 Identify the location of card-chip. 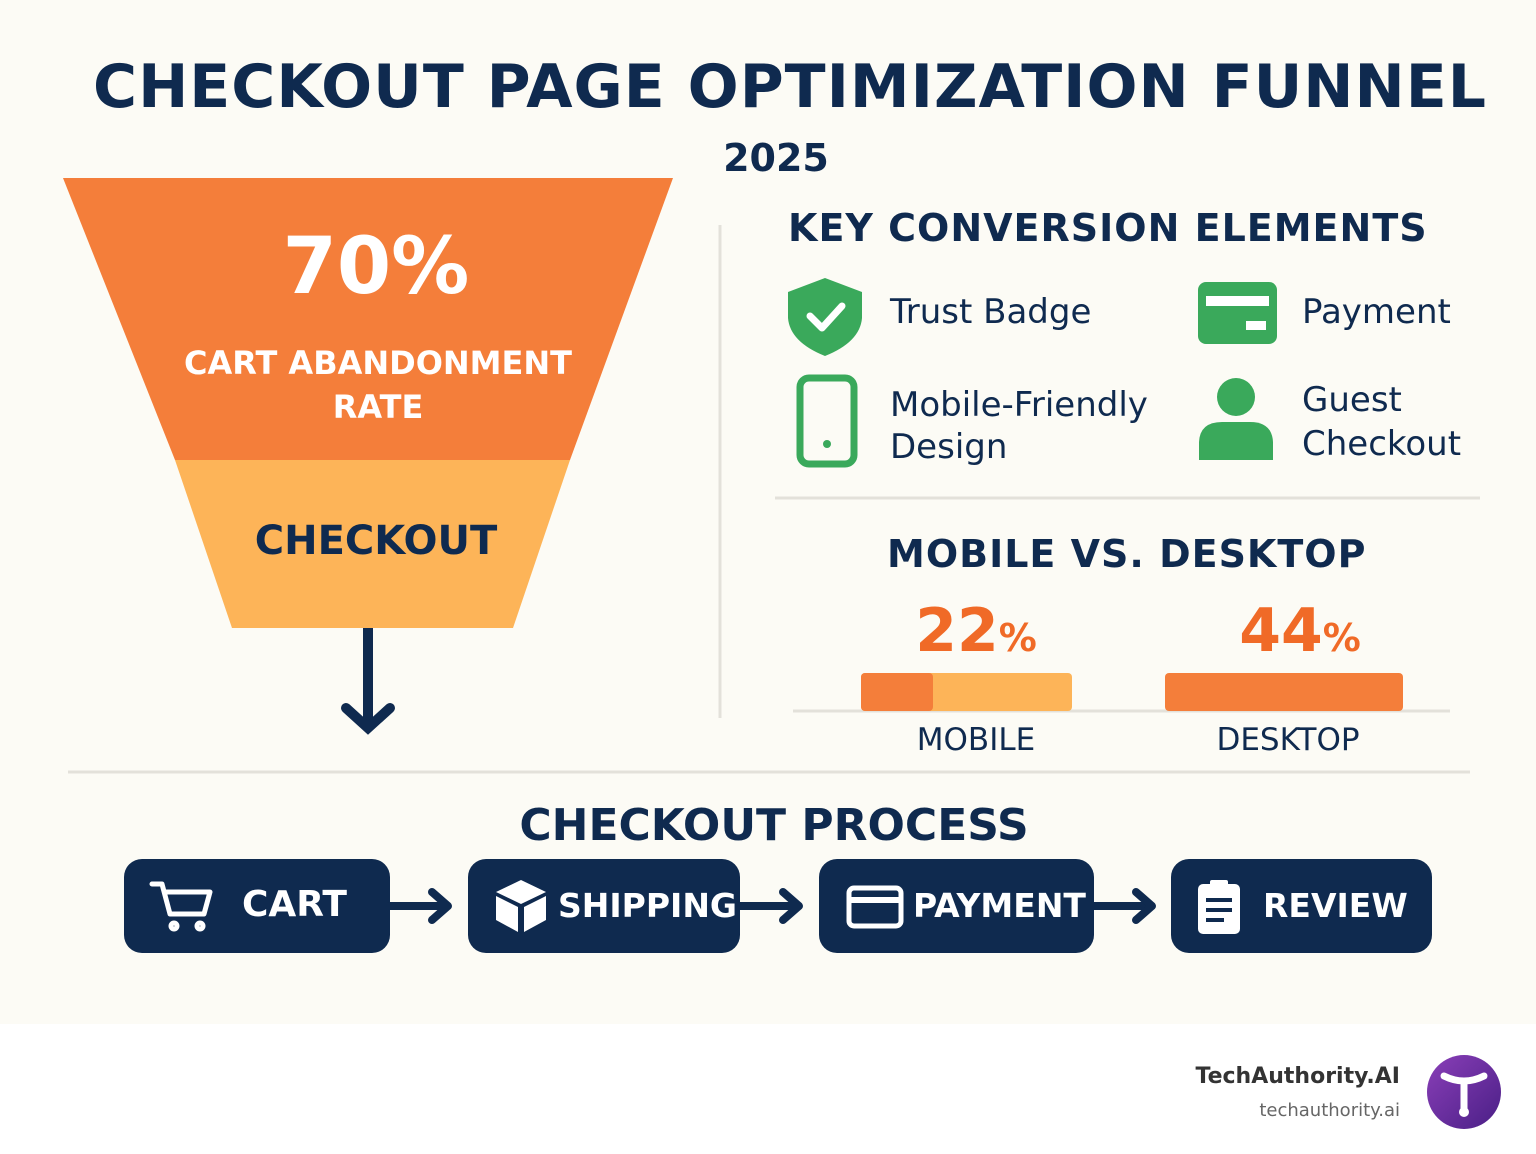
(1256, 325).